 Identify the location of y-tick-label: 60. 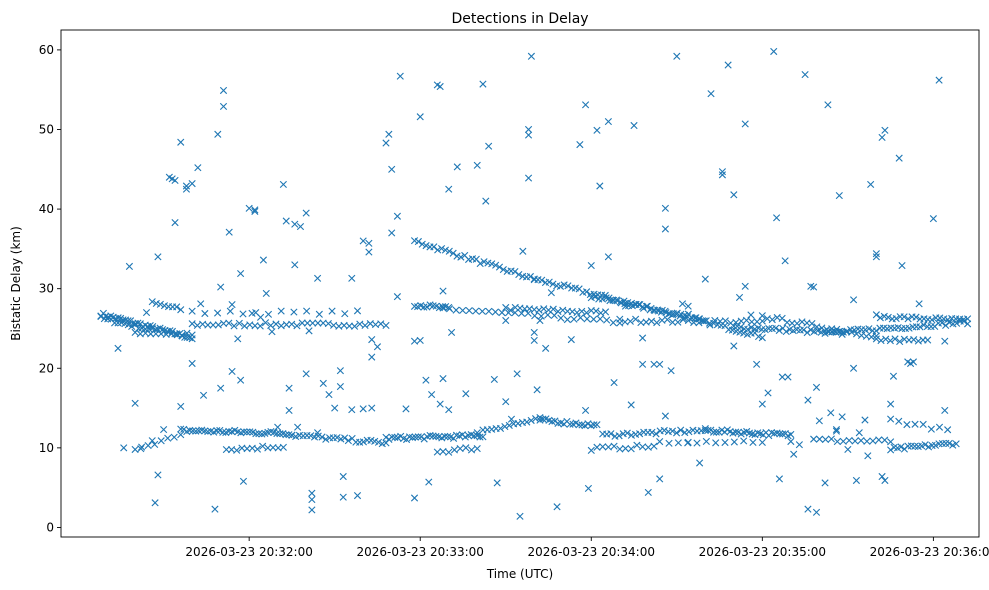
(46, 50).